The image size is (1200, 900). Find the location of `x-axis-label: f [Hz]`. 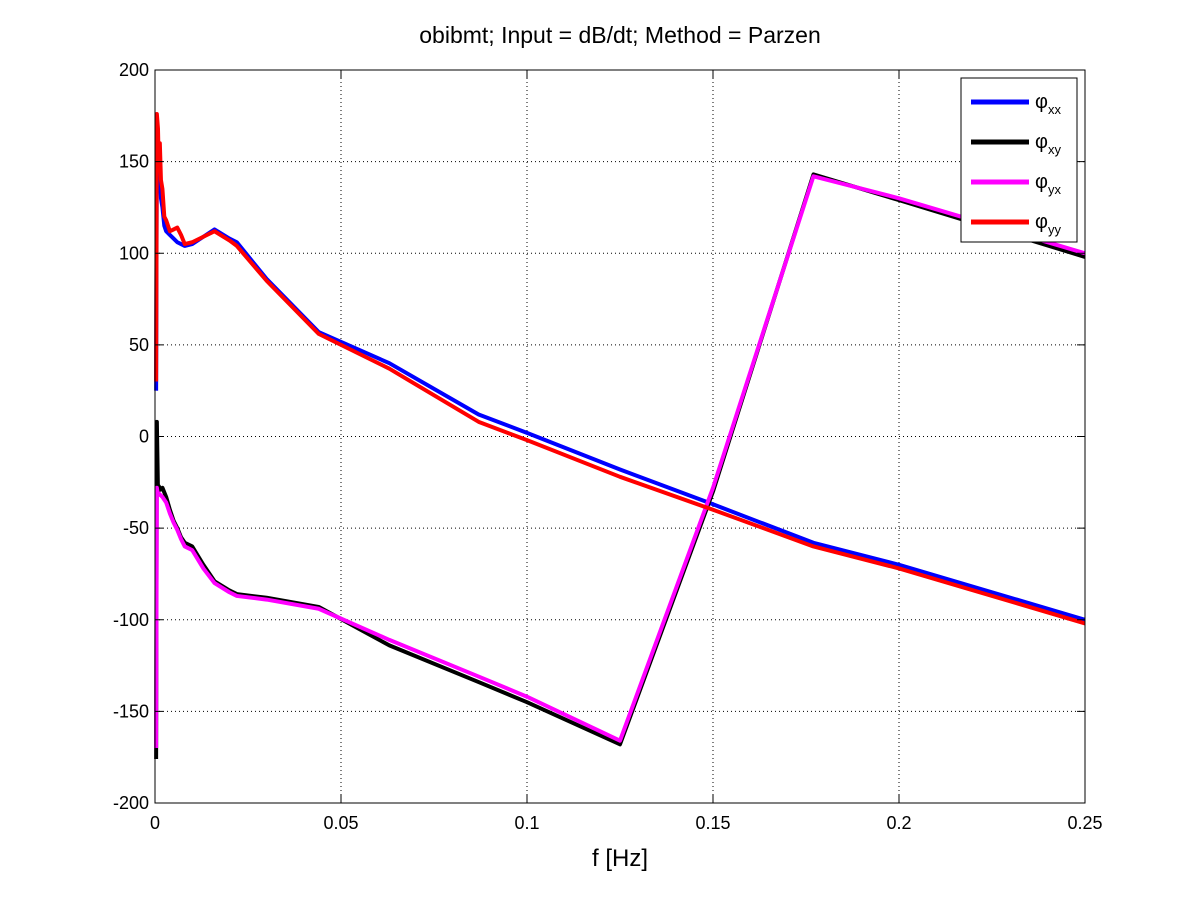

x-axis-label: f [Hz] is located at coordinates (619, 858).